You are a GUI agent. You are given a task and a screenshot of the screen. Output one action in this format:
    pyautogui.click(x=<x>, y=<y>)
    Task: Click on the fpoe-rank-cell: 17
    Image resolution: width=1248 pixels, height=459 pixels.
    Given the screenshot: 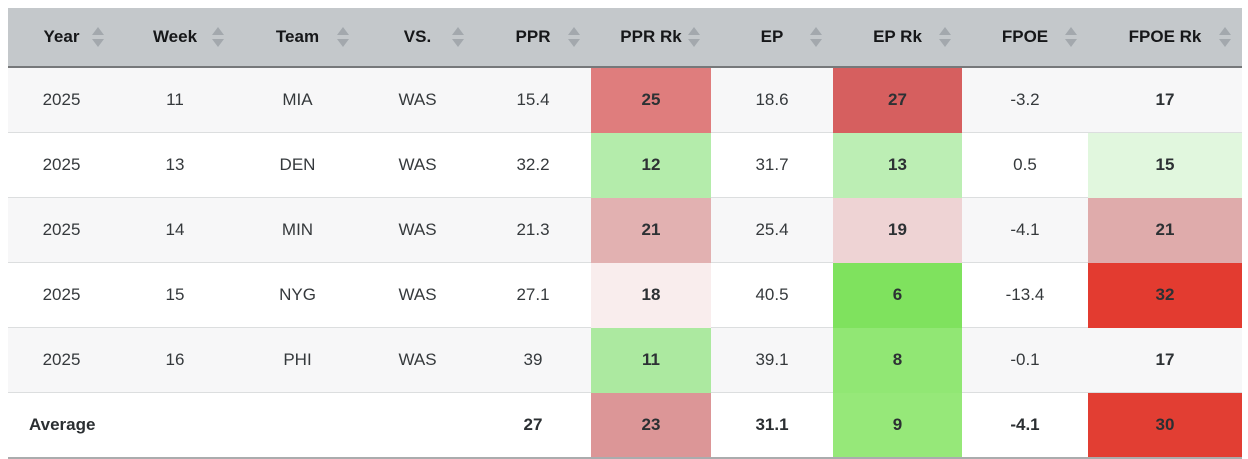 What is the action you would take?
    pyautogui.click(x=1165, y=100)
    